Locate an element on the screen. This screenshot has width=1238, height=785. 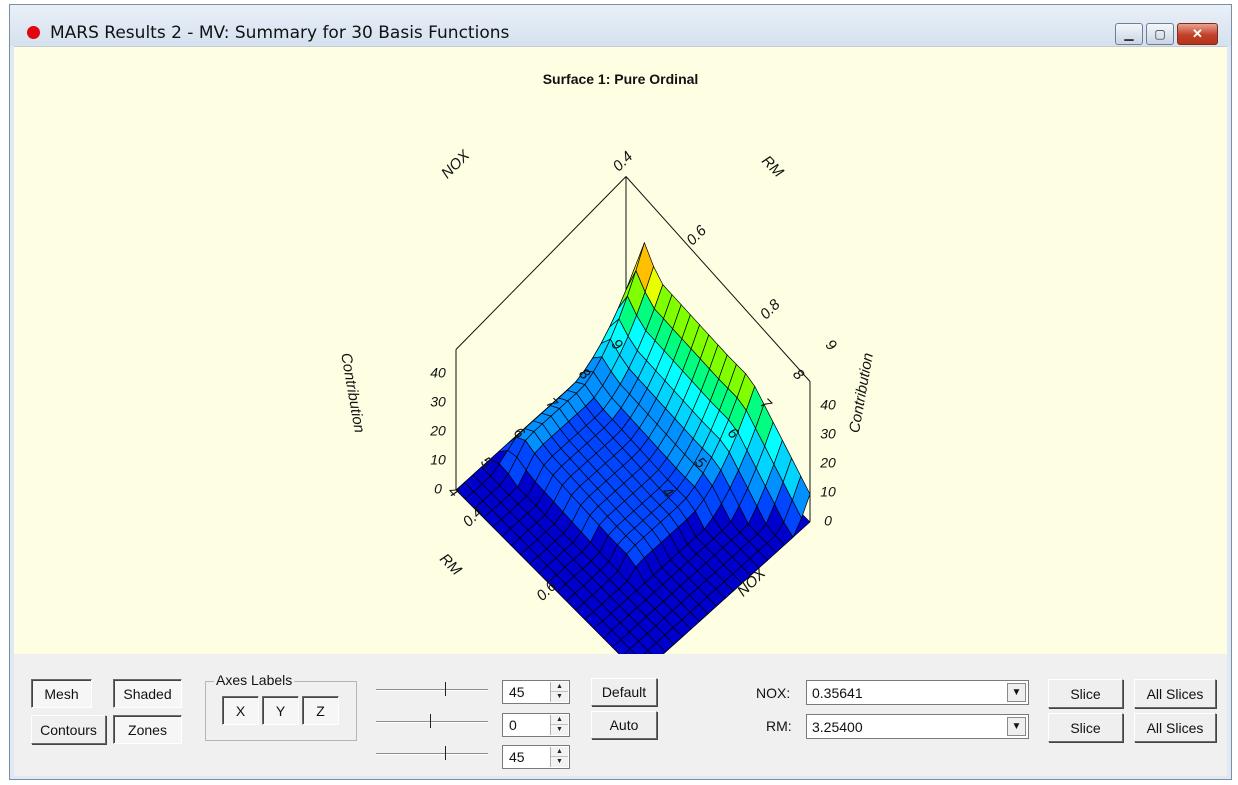
nox-select: 0.35641 ▼ is located at coordinates (917, 692).